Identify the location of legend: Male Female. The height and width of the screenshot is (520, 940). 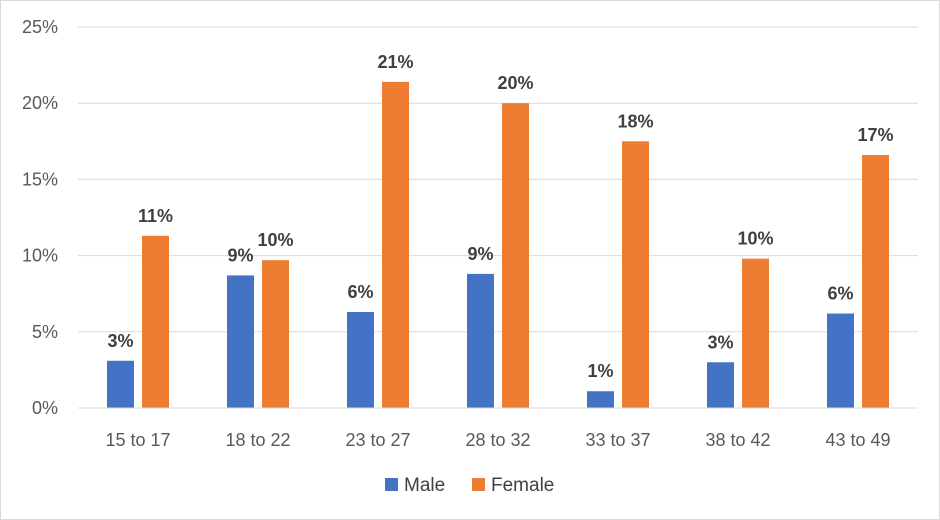
(469, 485).